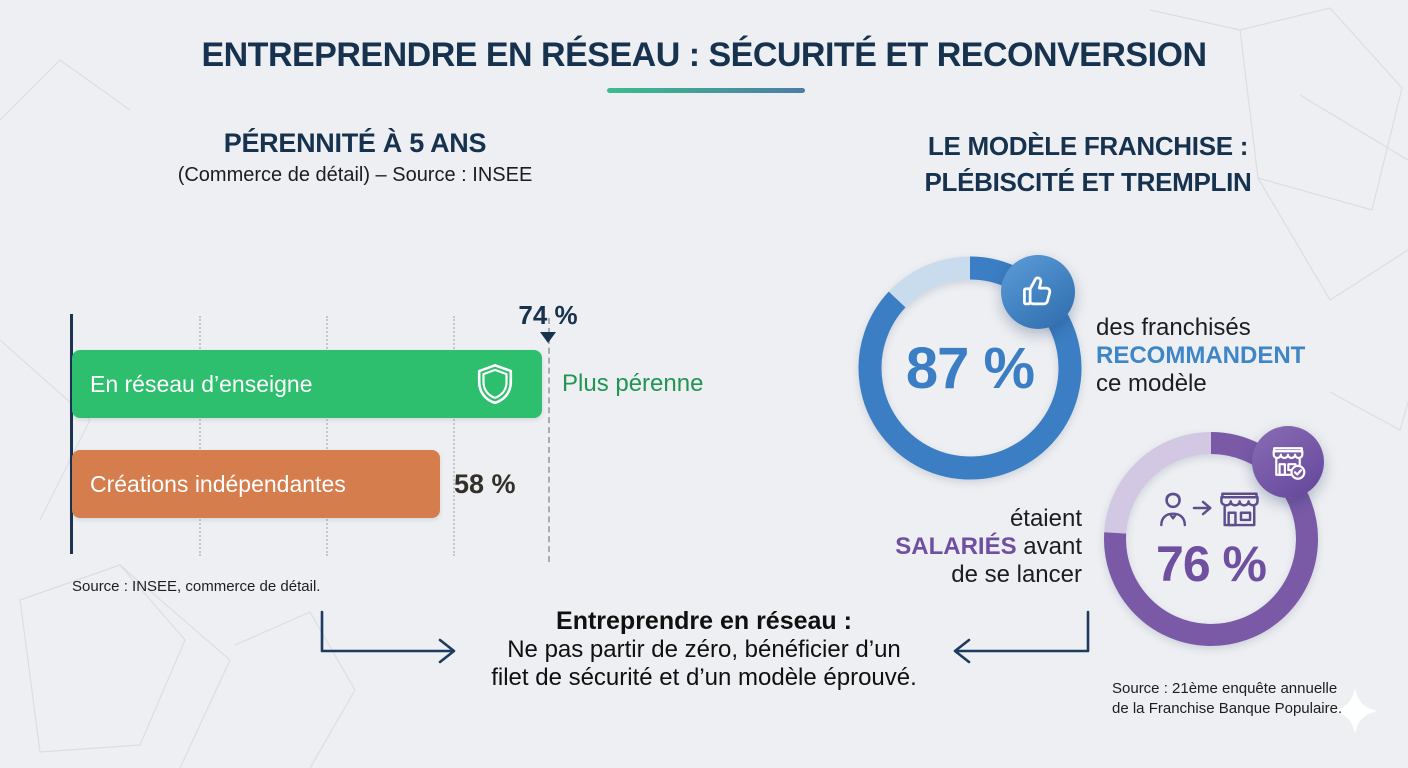 This screenshot has width=1408, height=768. I want to click on thumbs-up-icon, so click(1037, 291).